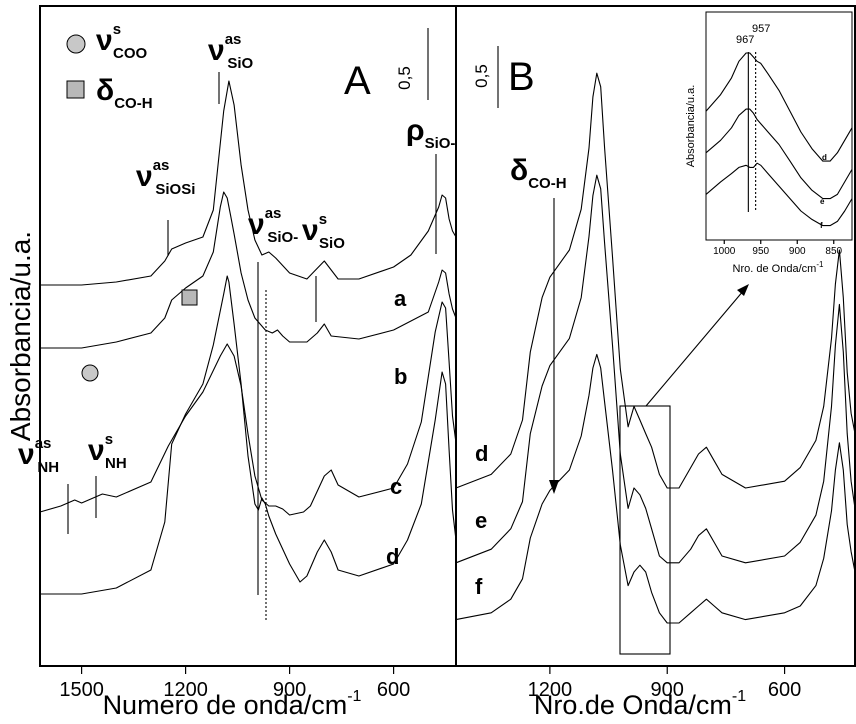 The width and height of the screenshot is (856, 724). What do you see at coordinates (550, 690) in the screenshot?
I see `x-tick-label-b-1200: 1200` at bounding box center [550, 690].